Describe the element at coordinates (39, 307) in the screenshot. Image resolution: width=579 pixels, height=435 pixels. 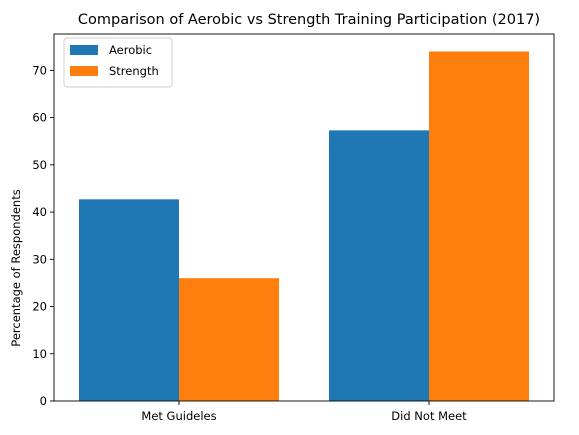
I see `y-tick-label: 20` at that location.